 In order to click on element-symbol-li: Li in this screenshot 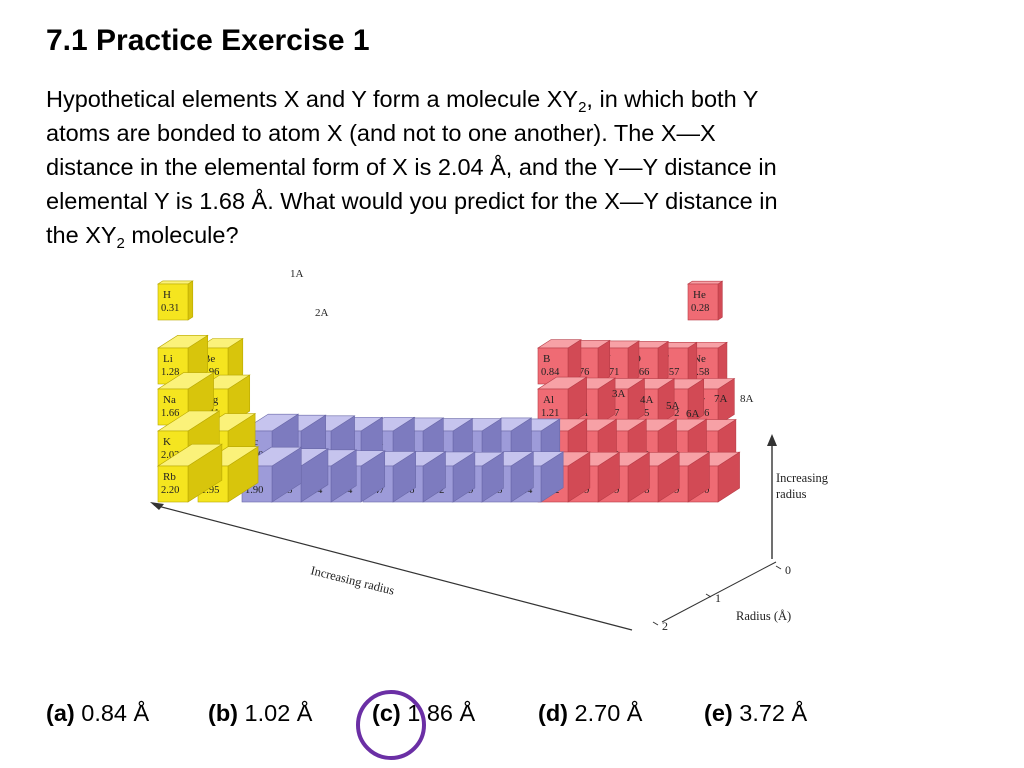, I will do `click(168, 359)`.